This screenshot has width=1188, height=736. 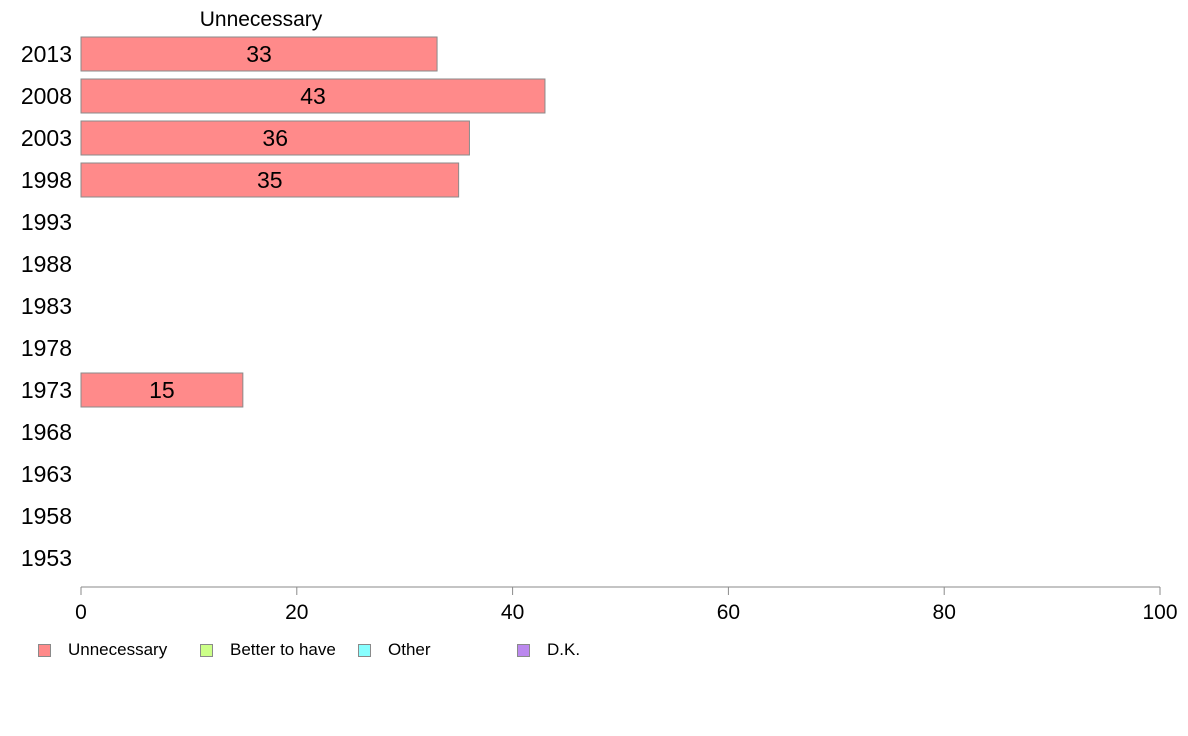 What do you see at coordinates (46, 348) in the screenshot?
I see `y-tick-label: 1978` at bounding box center [46, 348].